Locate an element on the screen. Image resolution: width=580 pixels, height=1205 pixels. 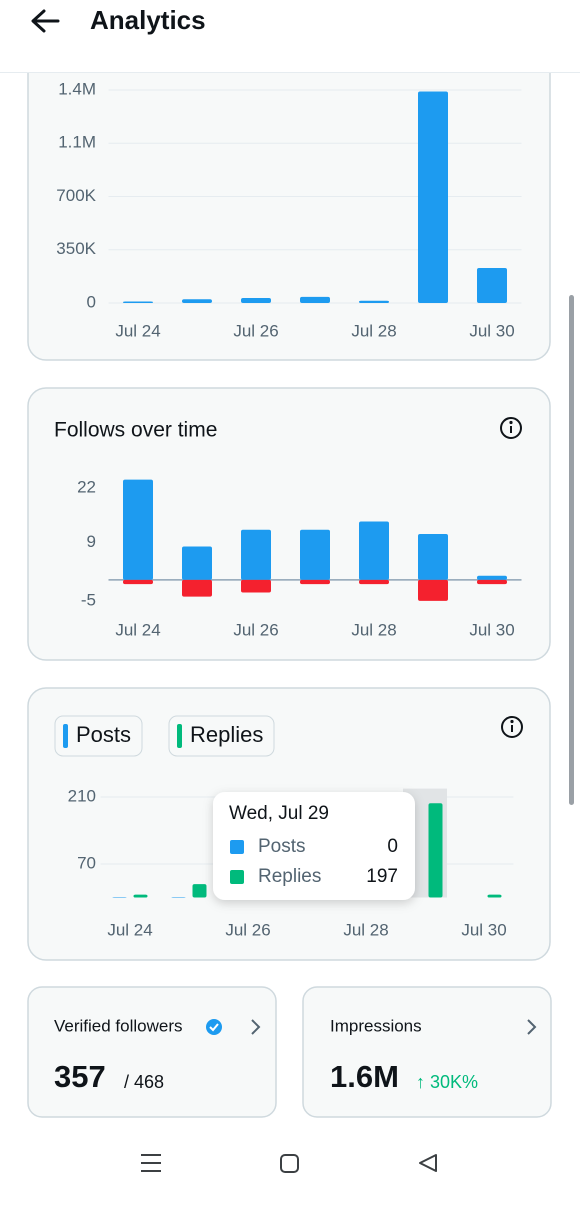
page-title: Analytics is located at coordinates (148, 20).